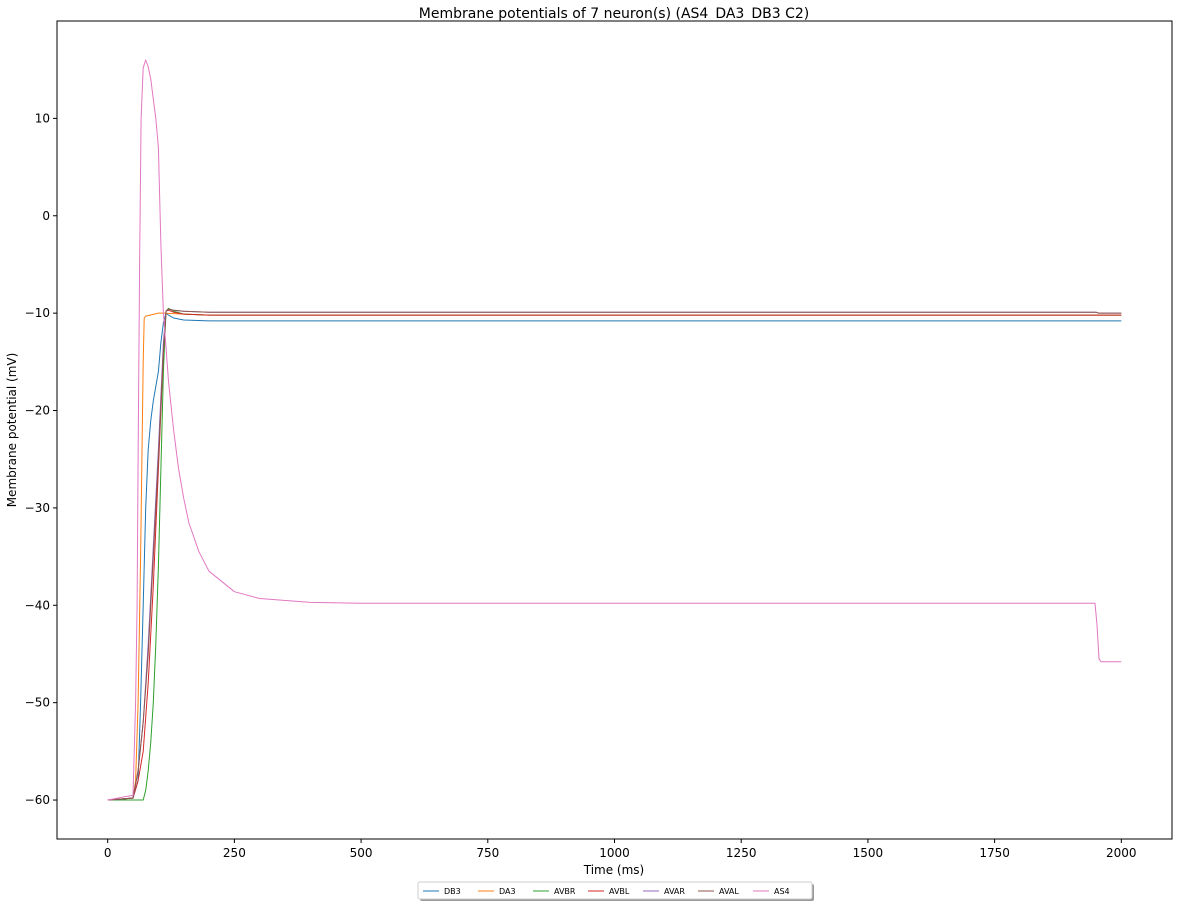 This screenshot has width=1183, height=906. I want to click on y-tick-label: −40, so click(37, 605).